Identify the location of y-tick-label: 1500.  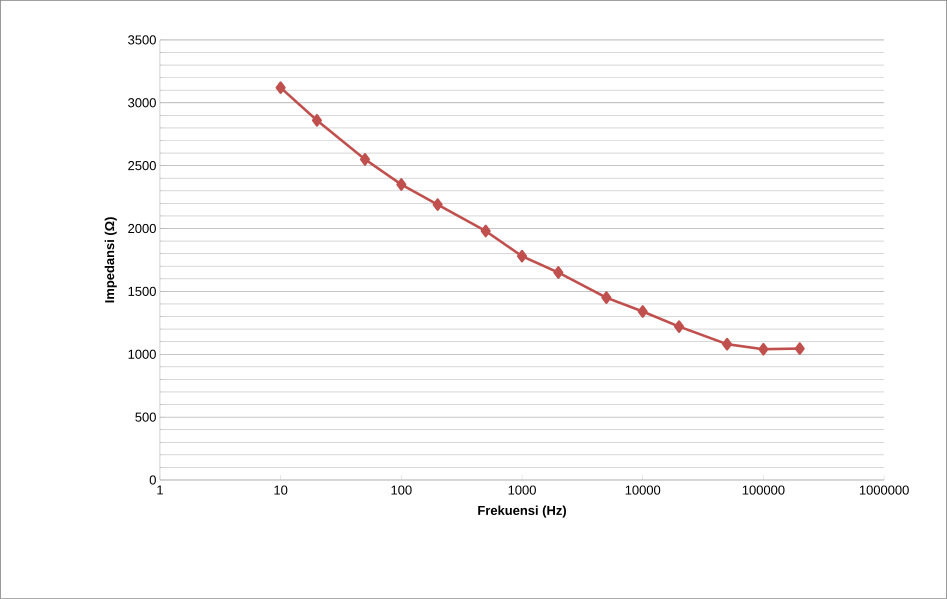
(142, 291).